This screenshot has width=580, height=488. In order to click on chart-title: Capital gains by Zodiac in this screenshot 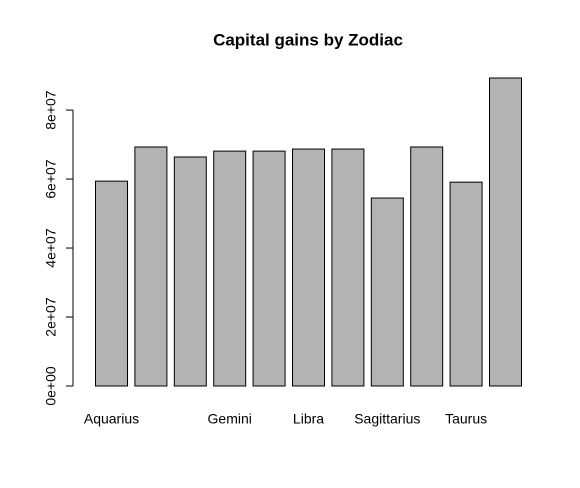, I will do `click(308, 39)`.